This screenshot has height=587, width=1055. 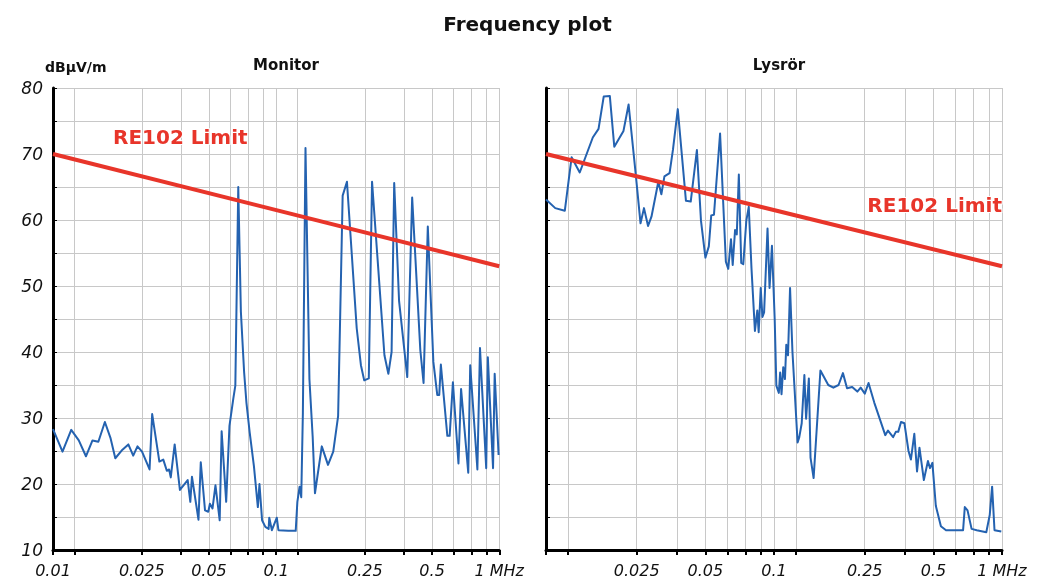 I want to click on y-tick-label: 10, so click(x=32, y=550).